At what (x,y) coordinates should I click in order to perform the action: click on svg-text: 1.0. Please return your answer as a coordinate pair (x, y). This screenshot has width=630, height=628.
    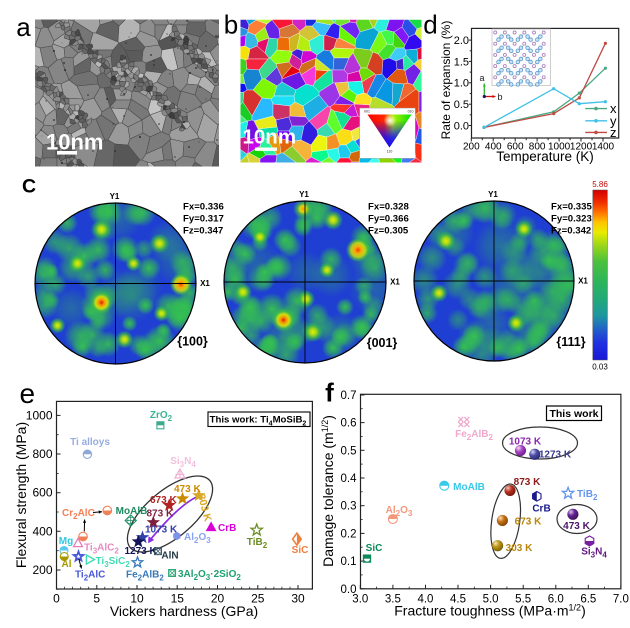
    Looking at the image, I should click on (461, 84).